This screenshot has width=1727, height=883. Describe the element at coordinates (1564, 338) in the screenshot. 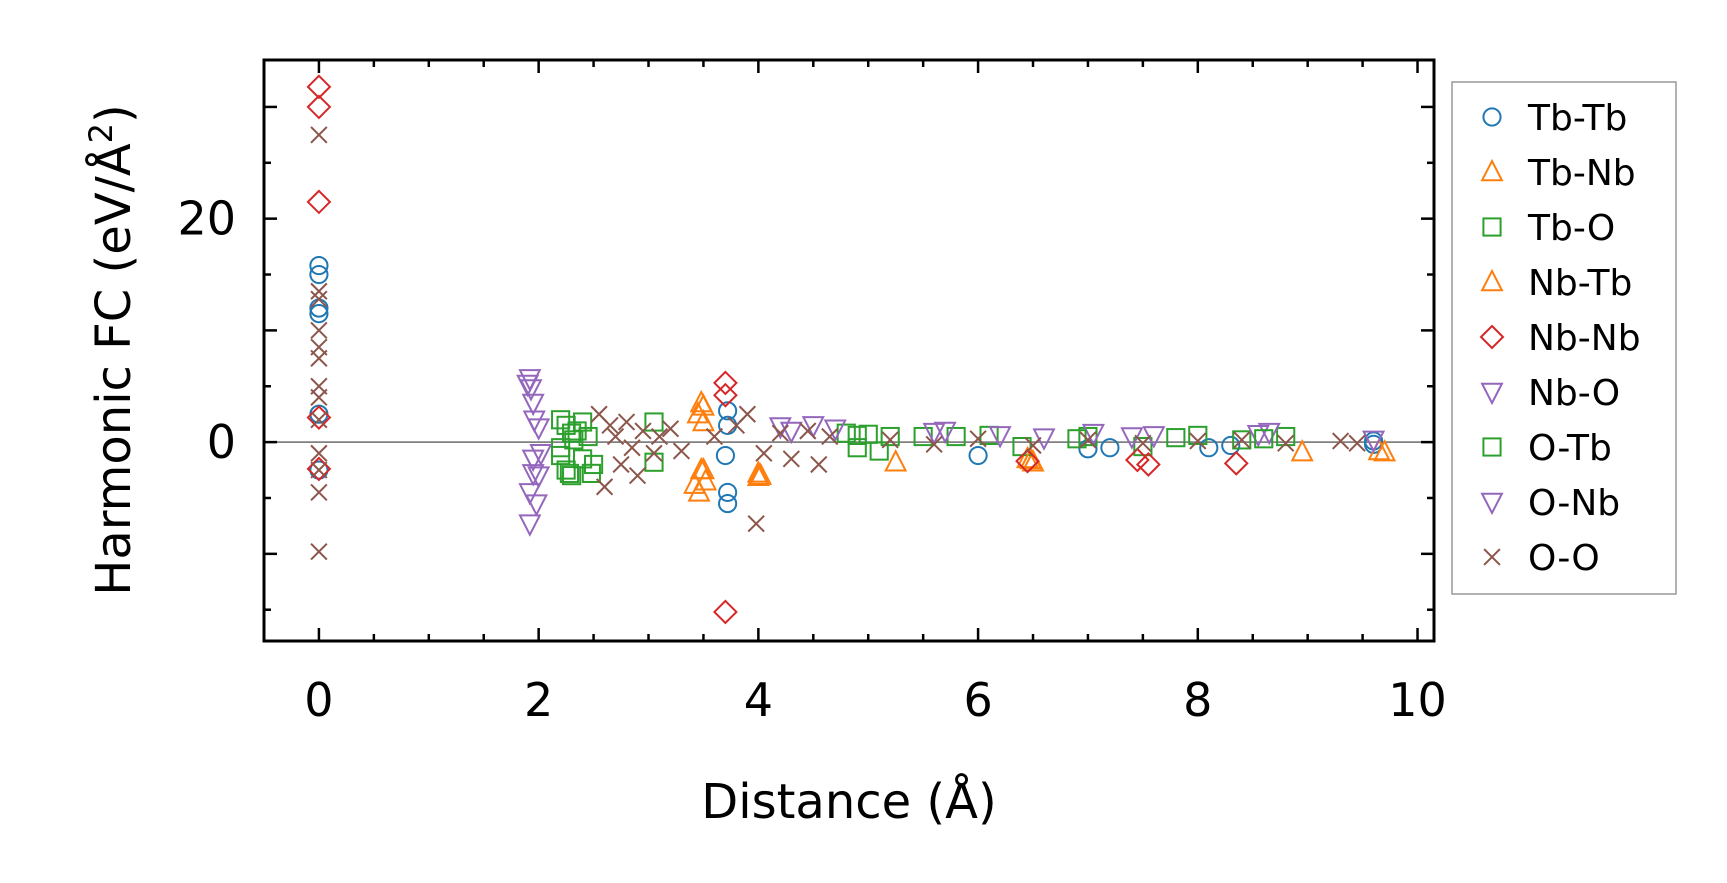

I see `legend: Tb-Tb Tb-Nb Tb-O Nb-Tb Nb-Nb Nb-O O-Tb O-Nb O-O` at that location.